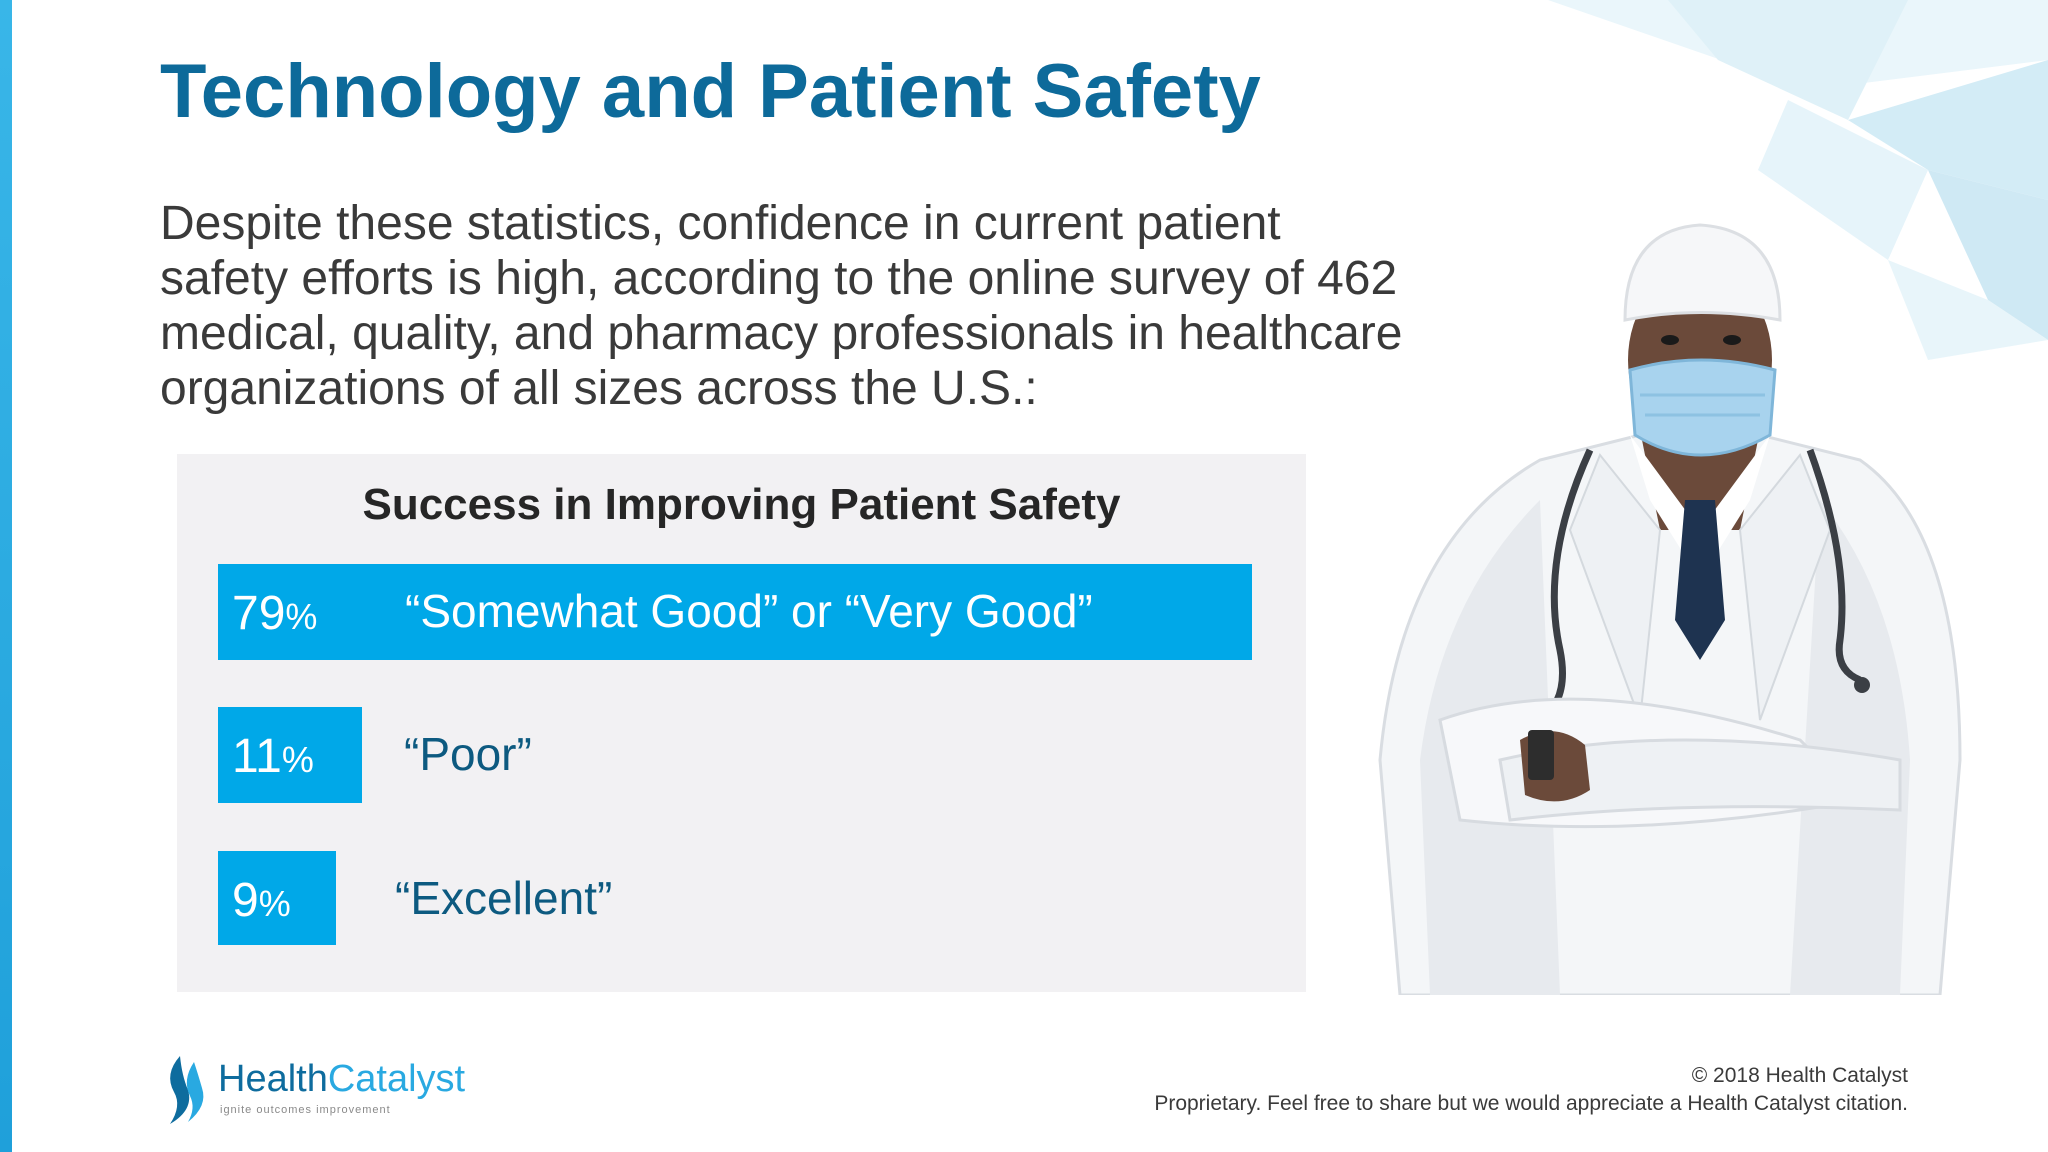 This screenshot has height=1152, width=2048. Describe the element at coordinates (468, 754) in the screenshot. I see `bar-category-label-1: “Poor”` at that location.